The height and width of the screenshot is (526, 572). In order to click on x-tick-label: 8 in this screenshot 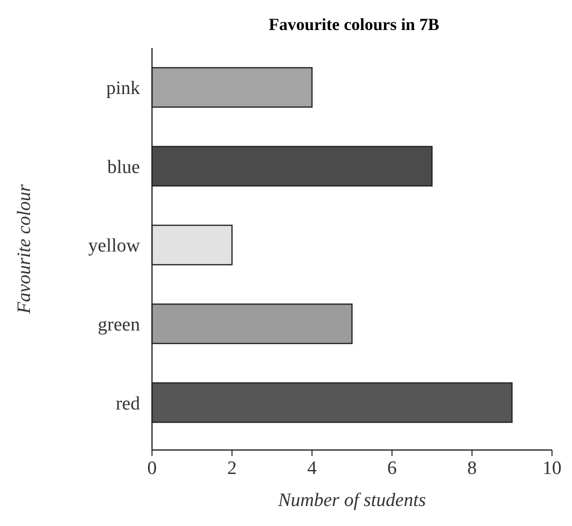, I will do `click(472, 468)`.